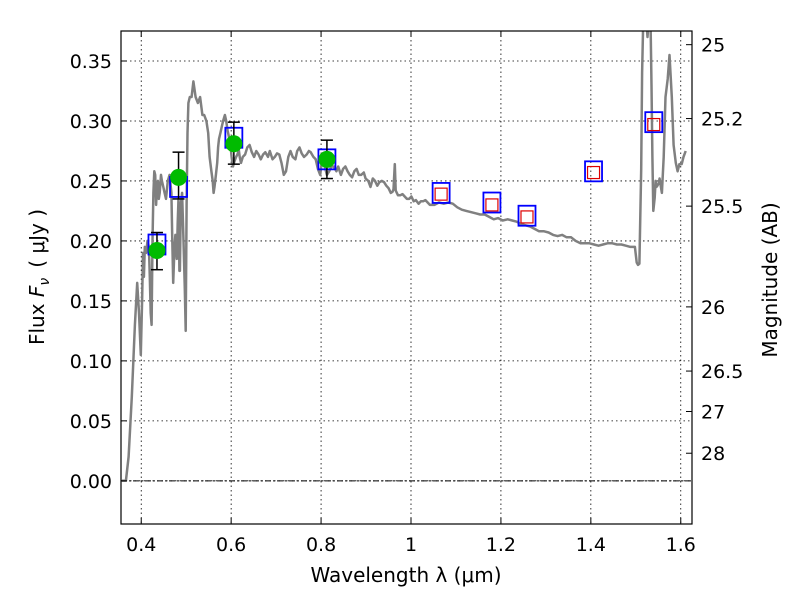  What do you see at coordinates (242, 196) in the screenshot?
I see `observed-points` at bounding box center [242, 196].